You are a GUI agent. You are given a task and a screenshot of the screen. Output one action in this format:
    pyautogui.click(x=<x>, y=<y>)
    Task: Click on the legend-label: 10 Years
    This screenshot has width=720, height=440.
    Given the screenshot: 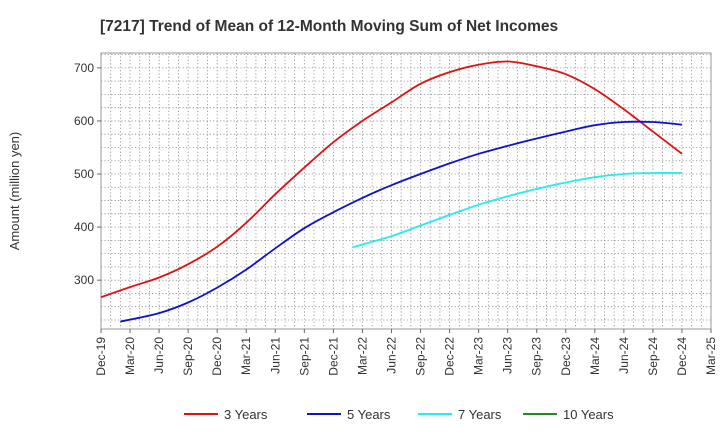 What is the action you would take?
    pyautogui.click(x=588, y=414)
    